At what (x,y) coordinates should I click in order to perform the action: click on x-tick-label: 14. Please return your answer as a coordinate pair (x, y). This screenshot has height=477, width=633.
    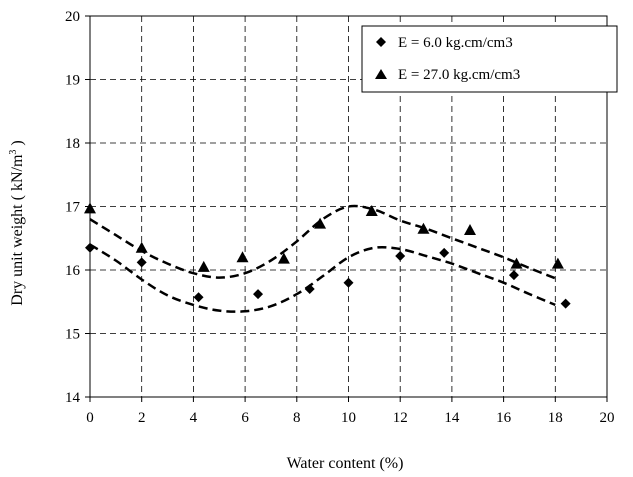
    Looking at the image, I should click on (452, 418).